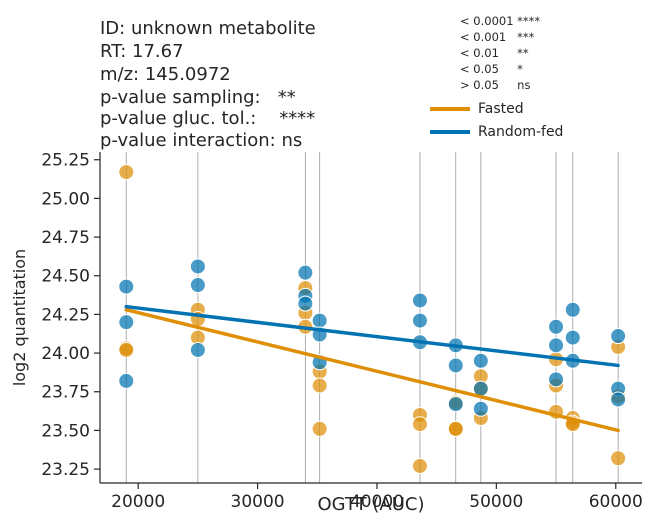 The width and height of the screenshot is (651, 522). Describe the element at coordinates (19, 317) in the screenshot. I see `y-axis-label: log2 quantitation` at that location.